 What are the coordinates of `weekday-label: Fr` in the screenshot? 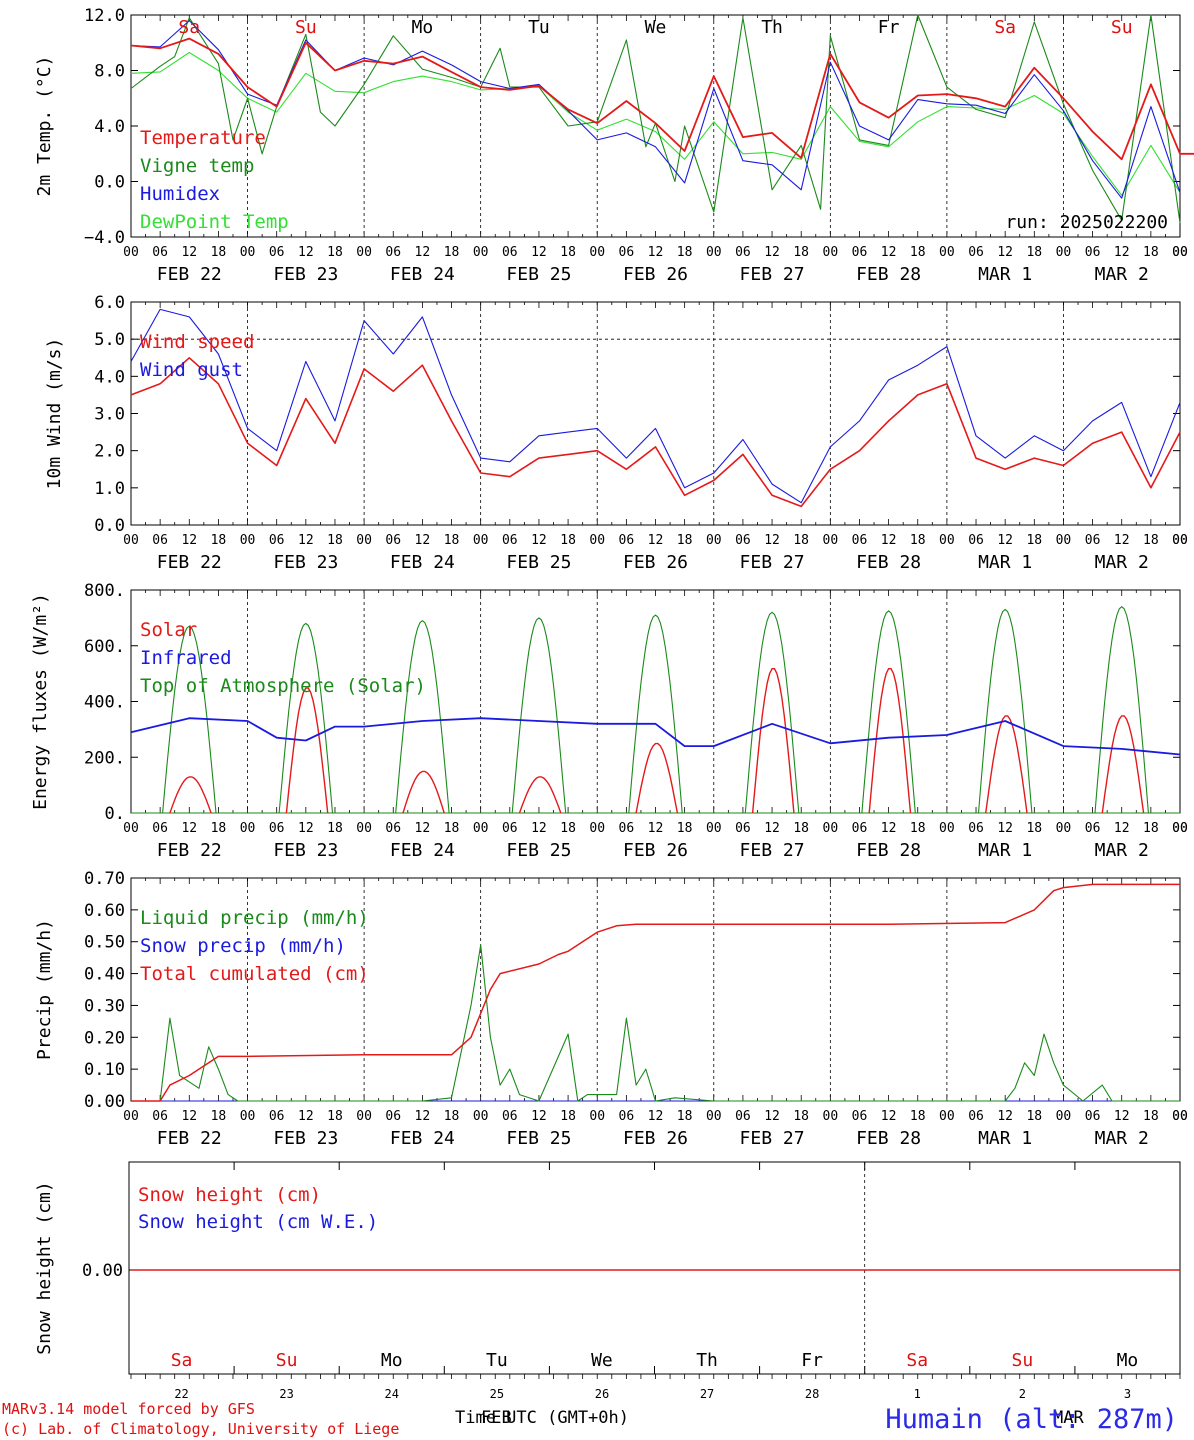 It's located at (889, 27).